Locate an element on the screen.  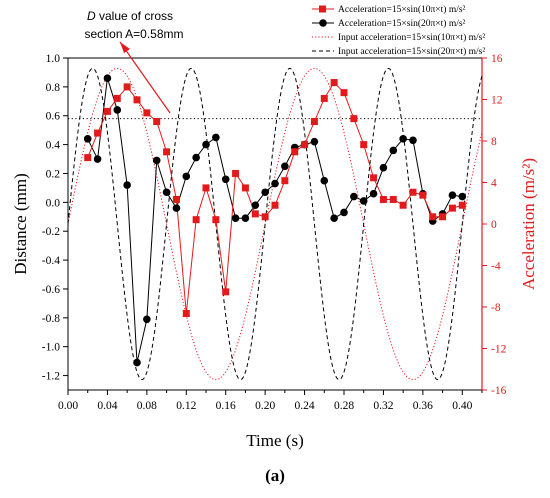
y-left-tick-label: -0.4 is located at coordinates (51, 261).